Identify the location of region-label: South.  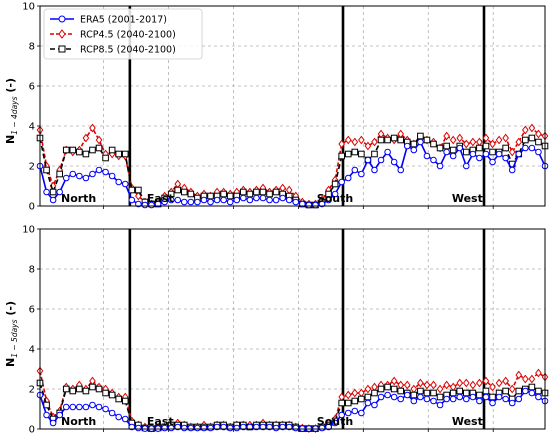
(335, 421).